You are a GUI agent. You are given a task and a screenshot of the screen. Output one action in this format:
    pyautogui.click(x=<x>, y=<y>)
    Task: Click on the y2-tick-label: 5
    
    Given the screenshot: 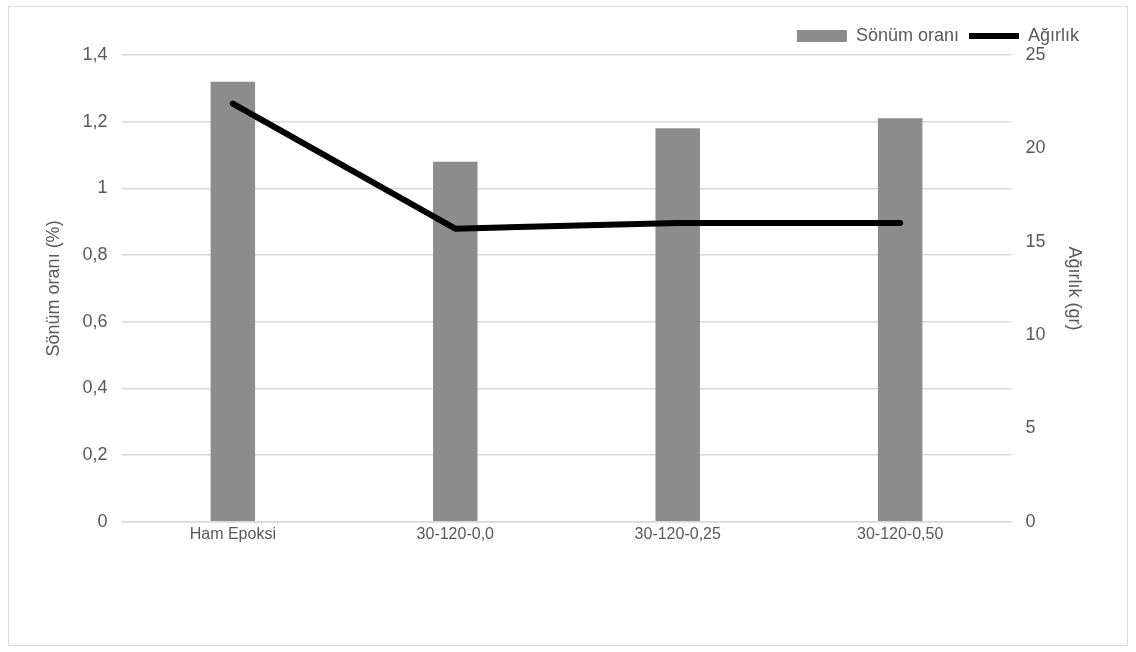 What is the action you would take?
    pyautogui.click(x=1030, y=427)
    